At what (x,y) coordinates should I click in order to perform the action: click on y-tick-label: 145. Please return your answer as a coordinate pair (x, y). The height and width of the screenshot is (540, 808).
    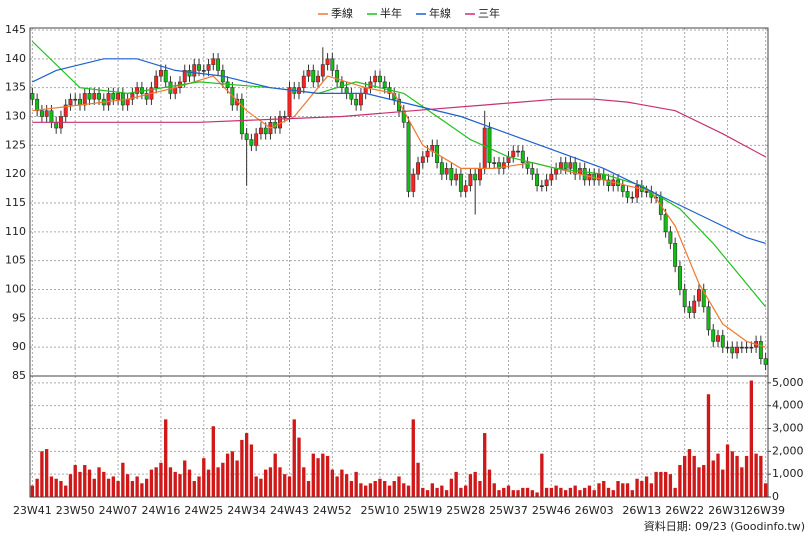
    Looking at the image, I should click on (15, 29).